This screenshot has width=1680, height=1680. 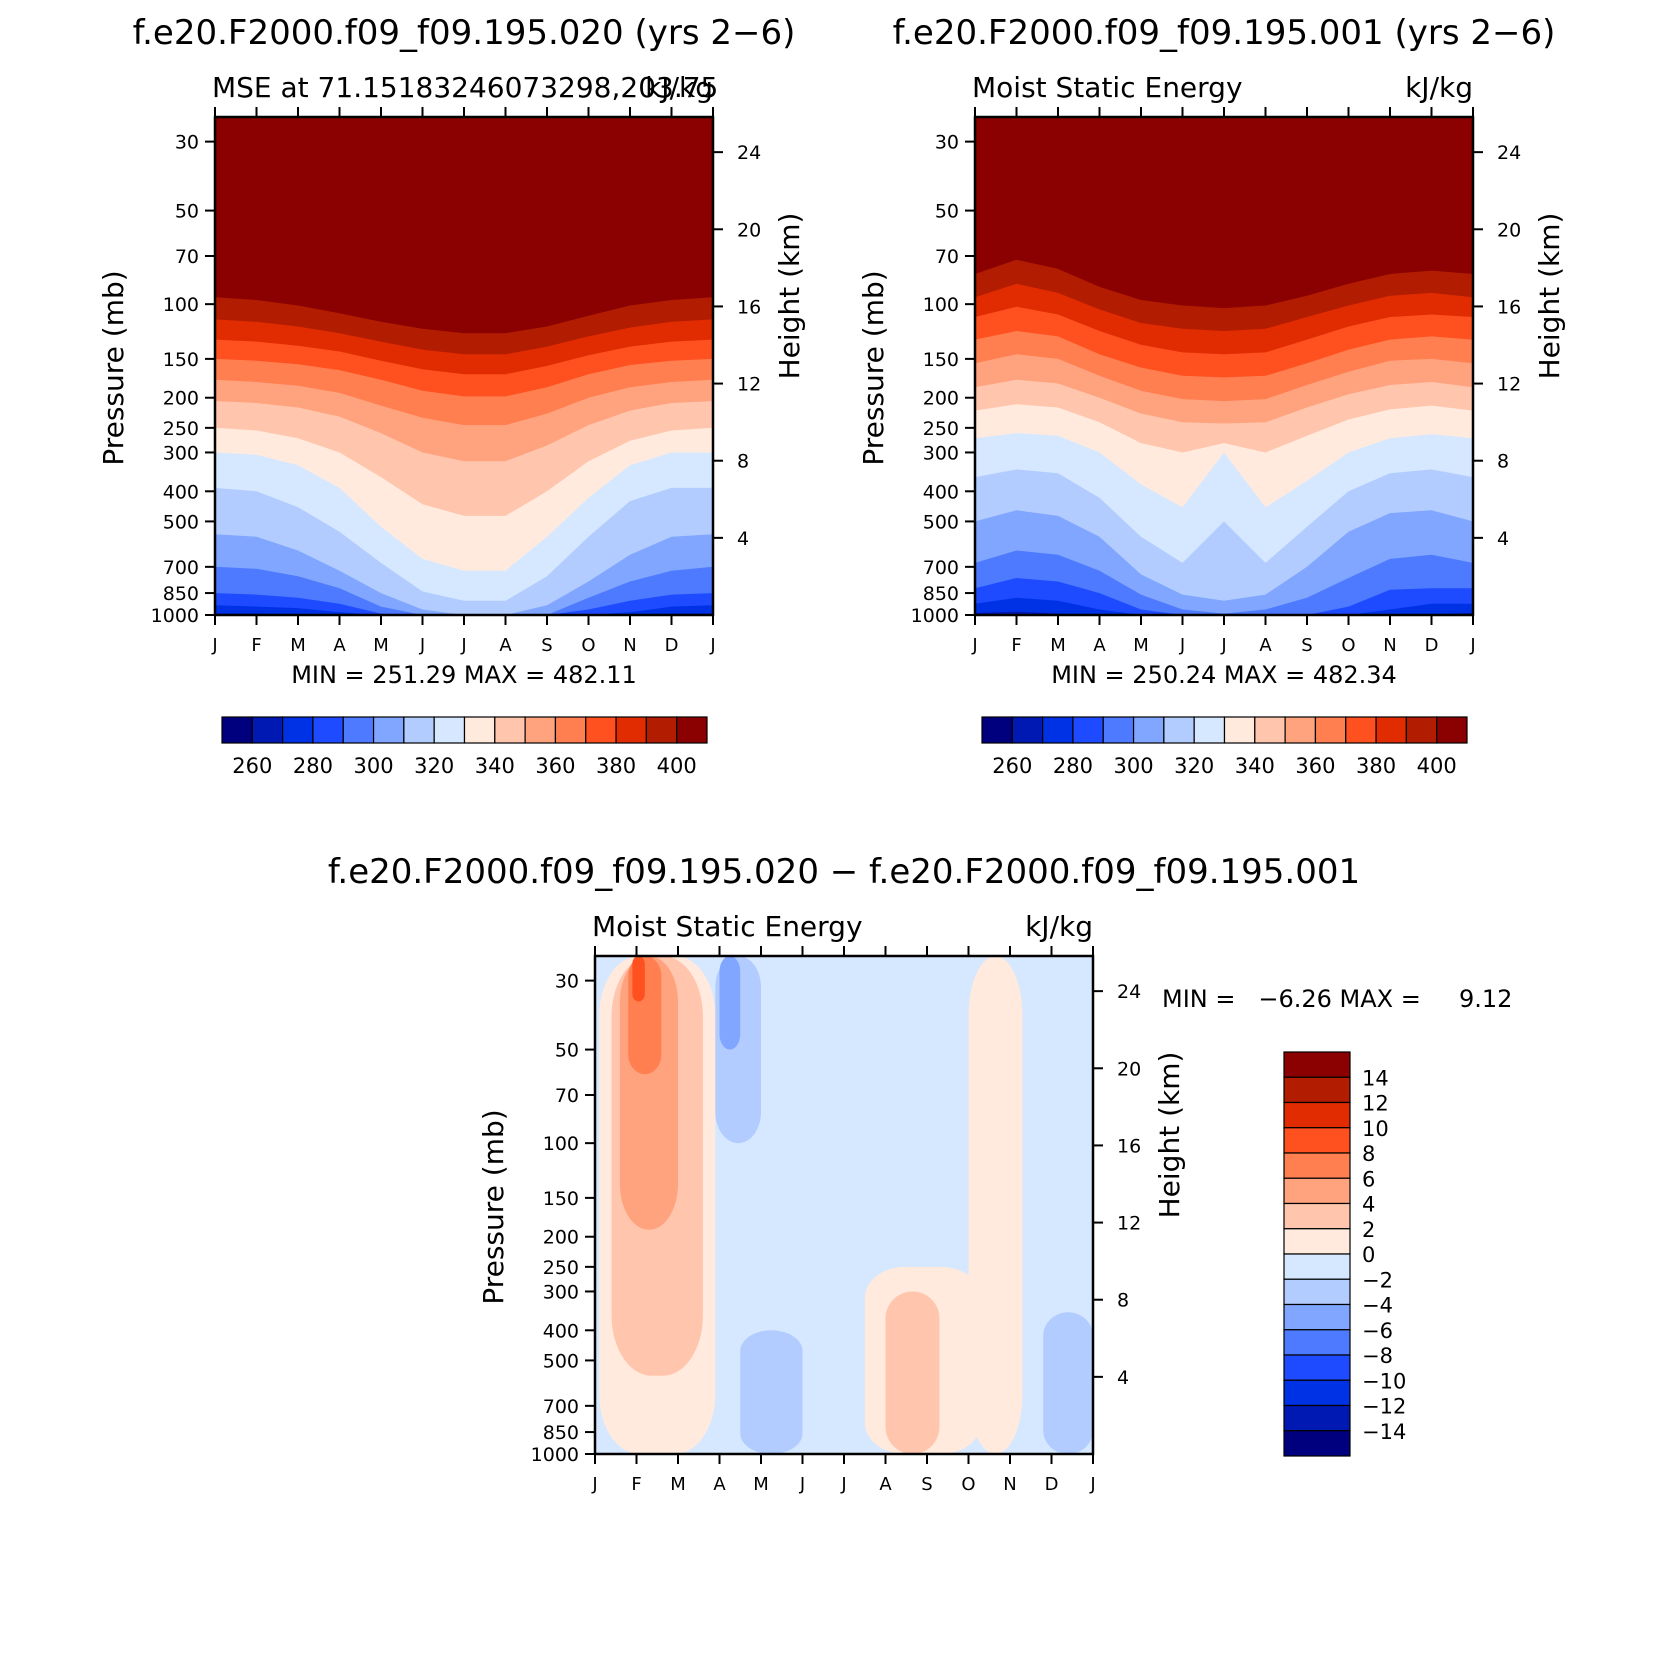 What do you see at coordinates (252, 766) in the screenshot?
I see `panel-a-colorbar-label: 260` at bounding box center [252, 766].